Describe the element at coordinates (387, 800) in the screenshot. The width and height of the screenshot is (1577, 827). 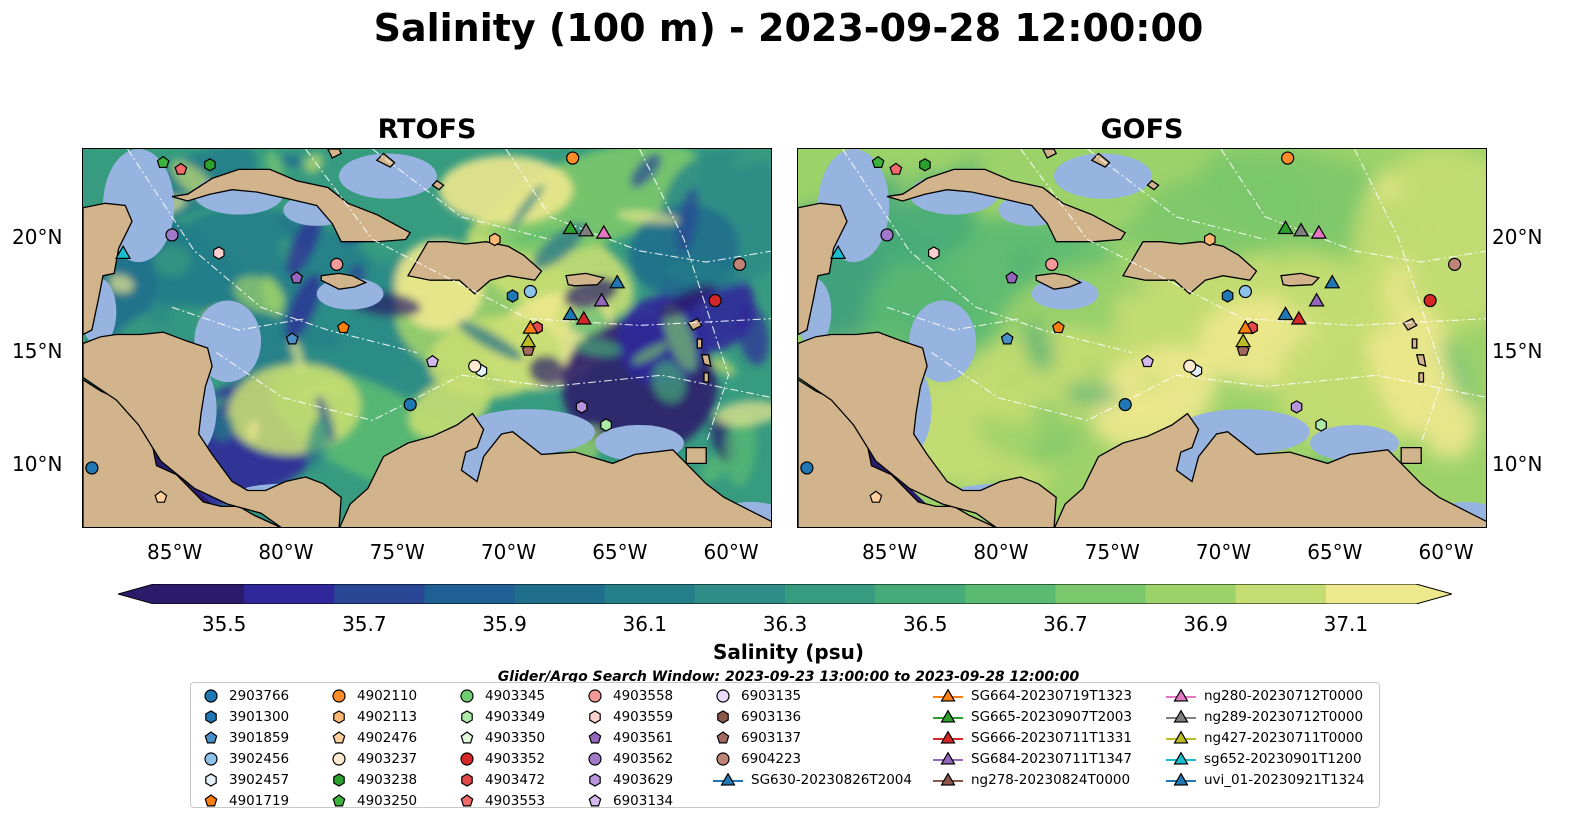
I see `legend-label: 4903250` at that location.